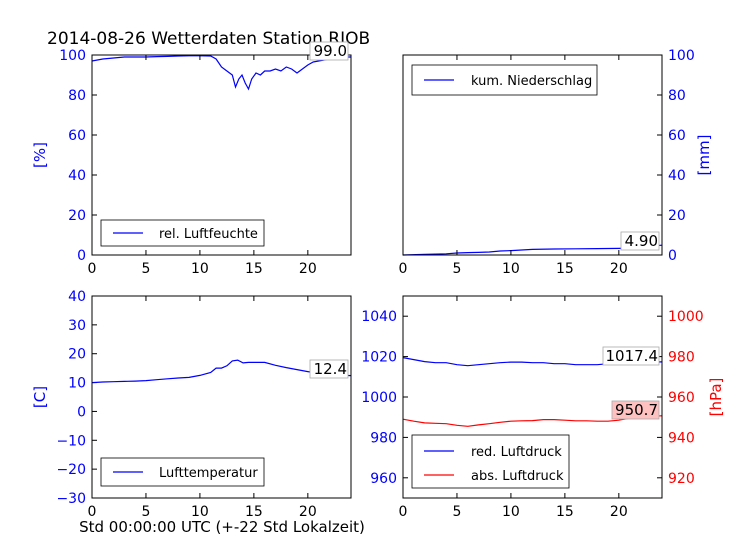 The width and height of the screenshot is (736, 552). What do you see at coordinates (221, 371) in the screenshot?
I see `series-line-temperature` at bounding box center [221, 371].